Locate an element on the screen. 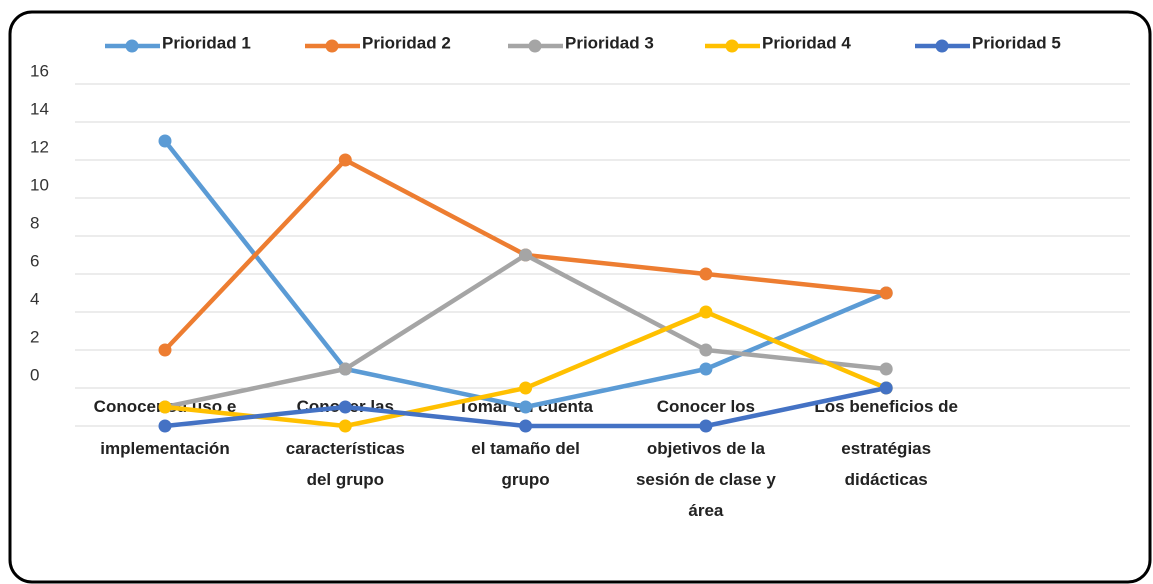  legend-label: Prioridad 5 is located at coordinates (1016, 42).